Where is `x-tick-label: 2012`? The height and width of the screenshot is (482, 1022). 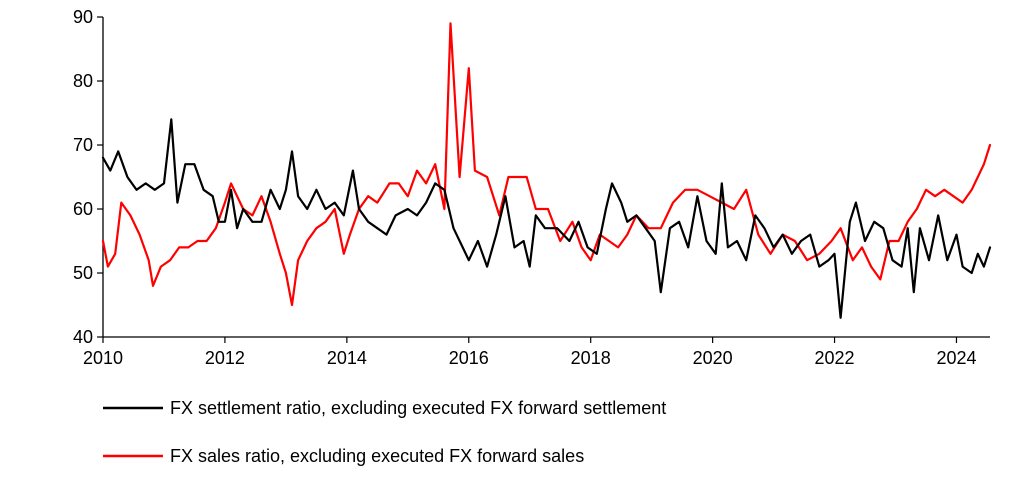 x-tick-label: 2012 is located at coordinates (225, 358).